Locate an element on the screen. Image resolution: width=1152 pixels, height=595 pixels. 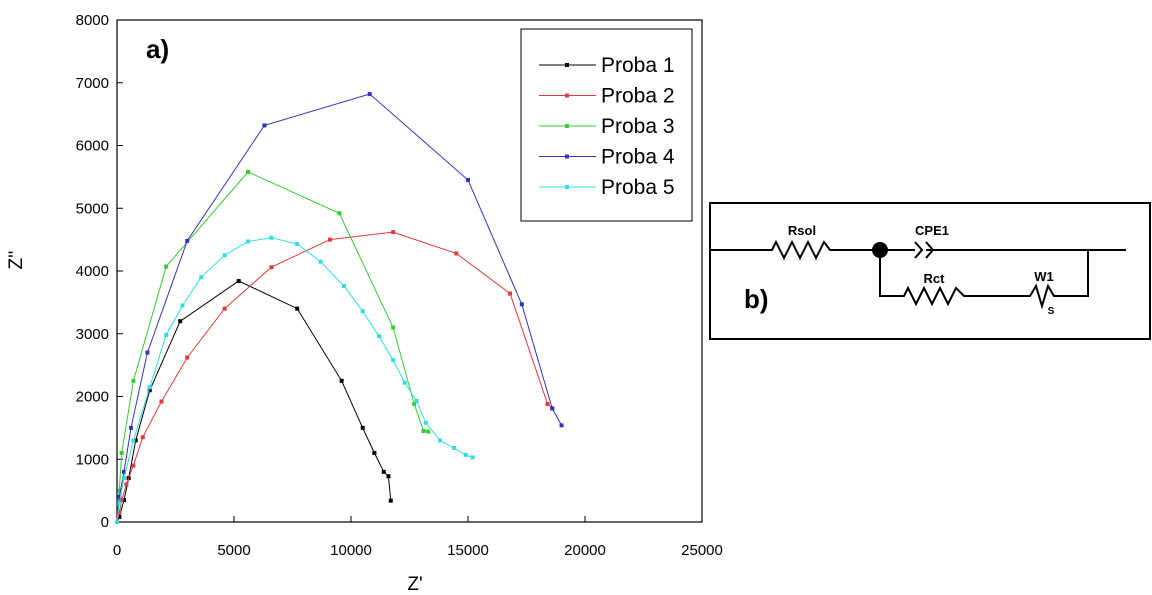
y-tick-label: 3000 is located at coordinates (92, 334).